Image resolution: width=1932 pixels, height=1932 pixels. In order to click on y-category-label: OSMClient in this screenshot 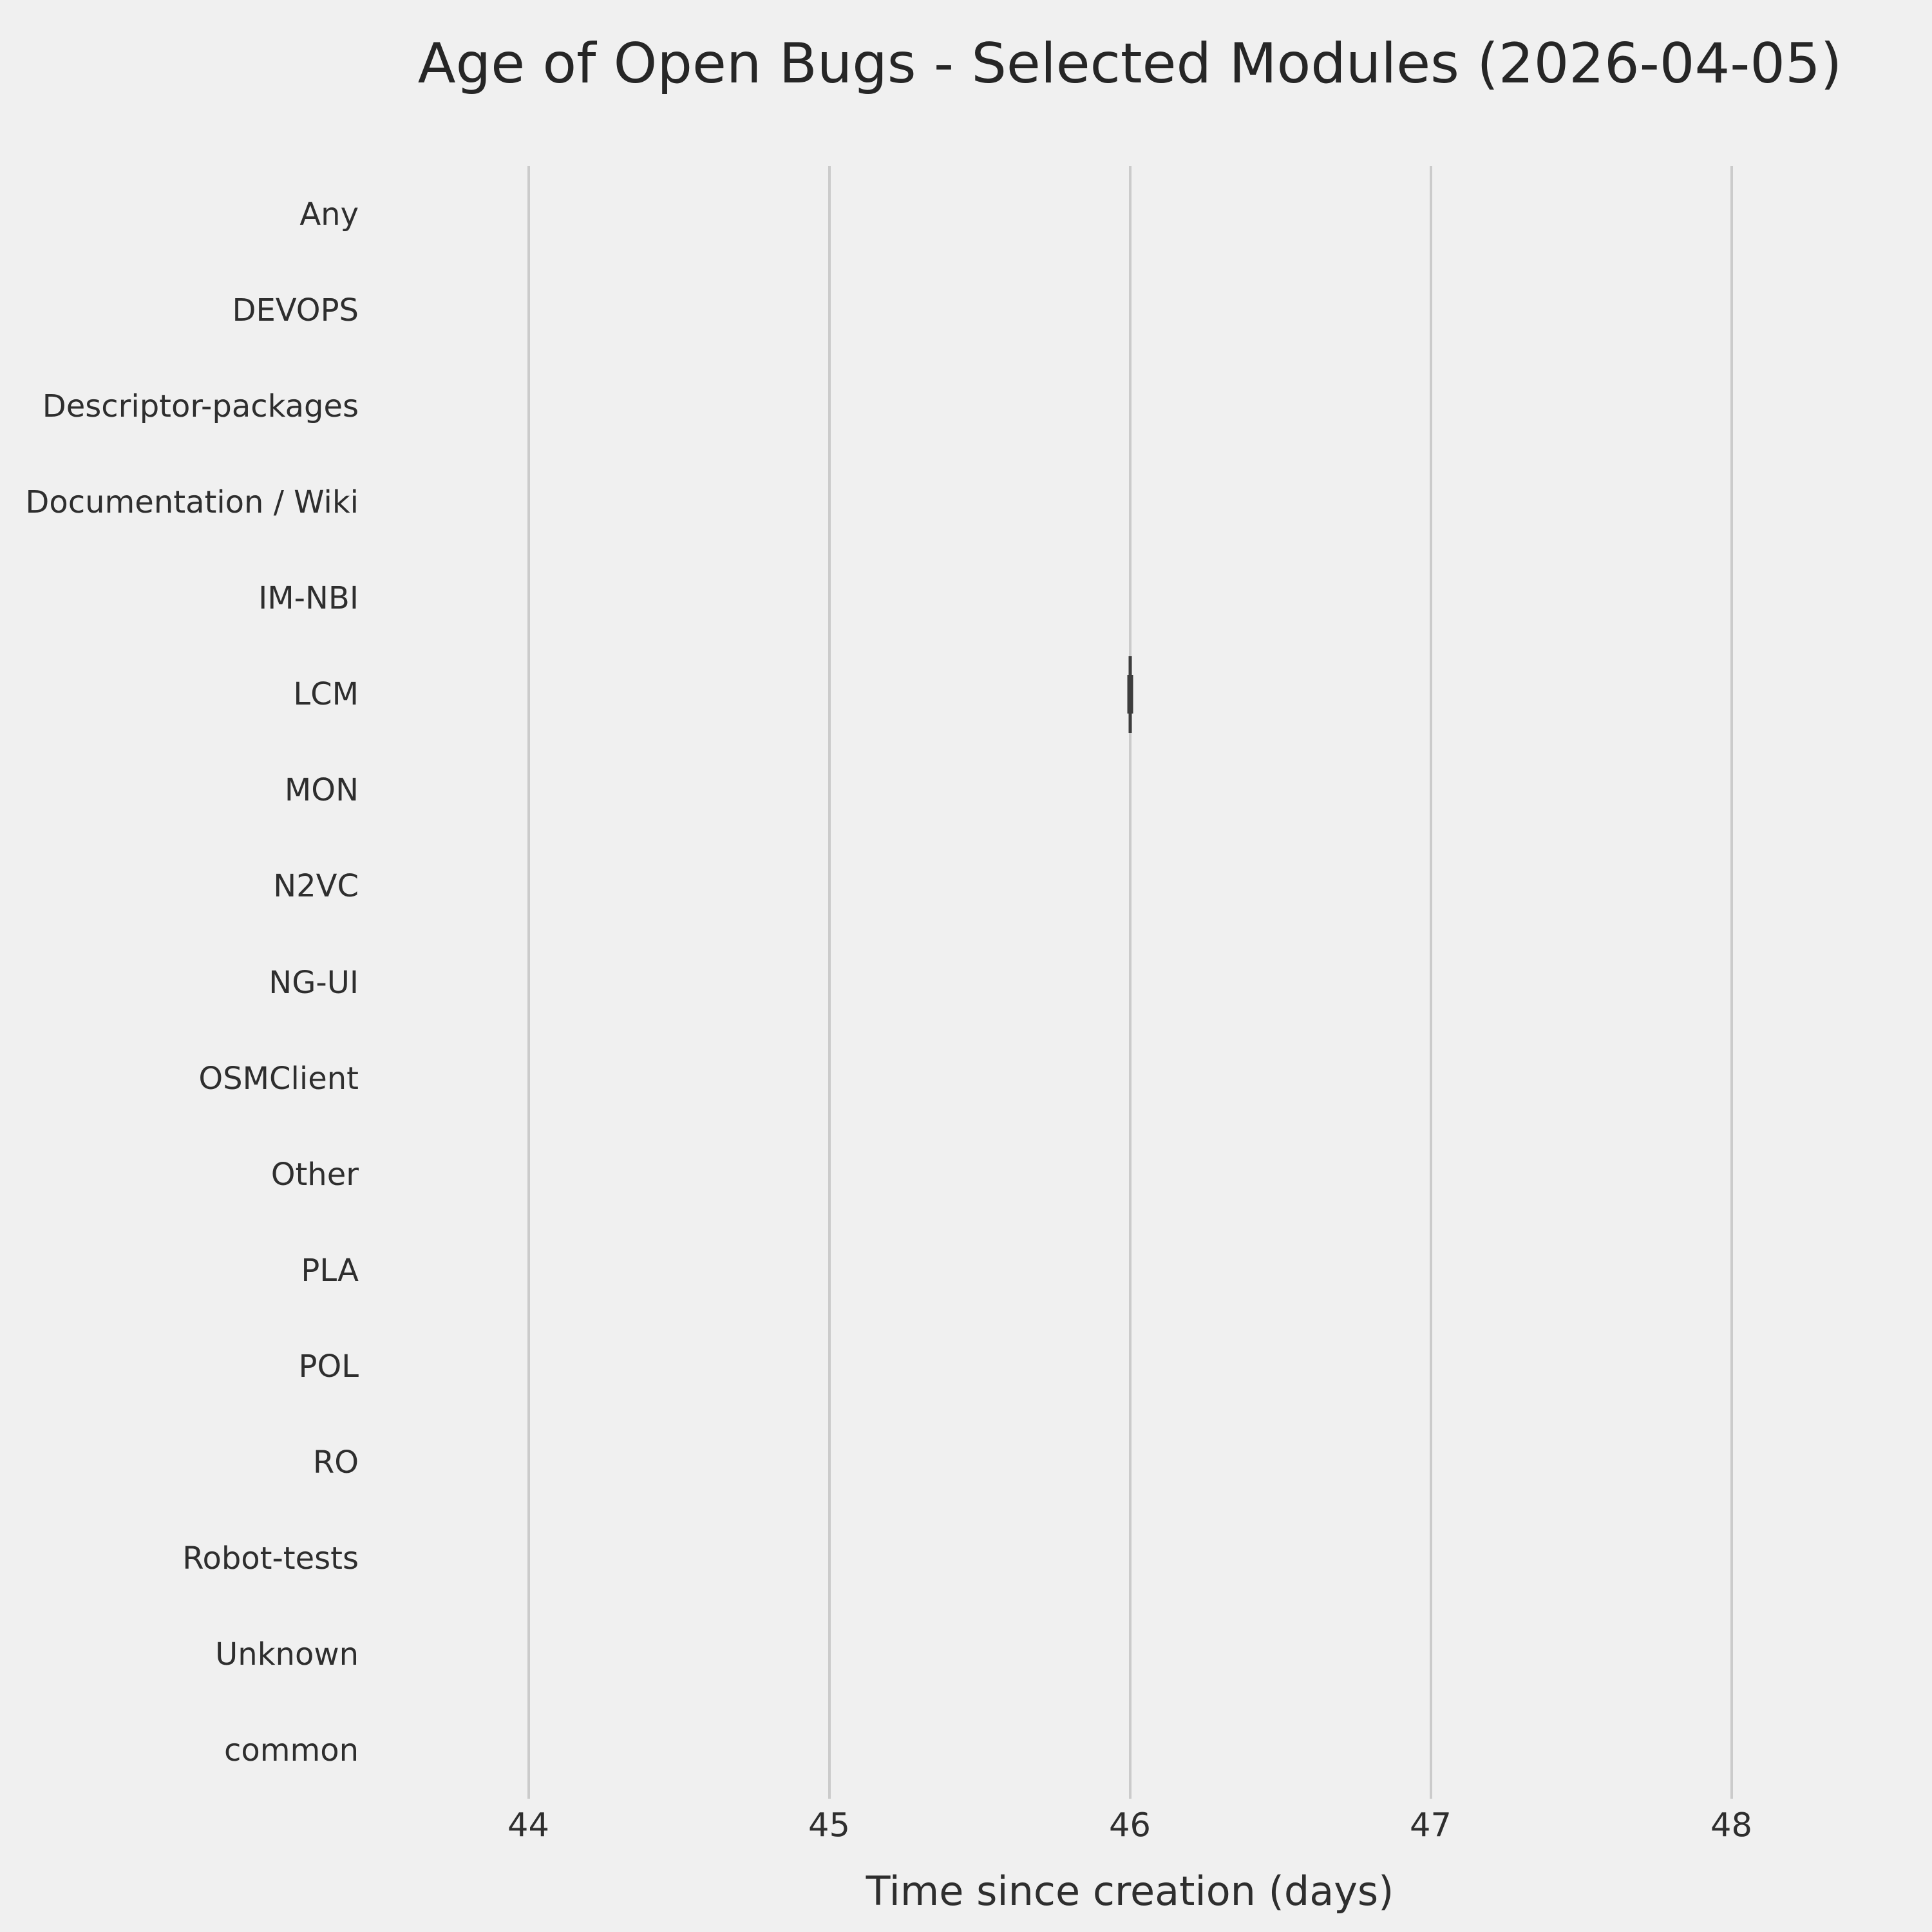, I will do `click(278, 1078)`.